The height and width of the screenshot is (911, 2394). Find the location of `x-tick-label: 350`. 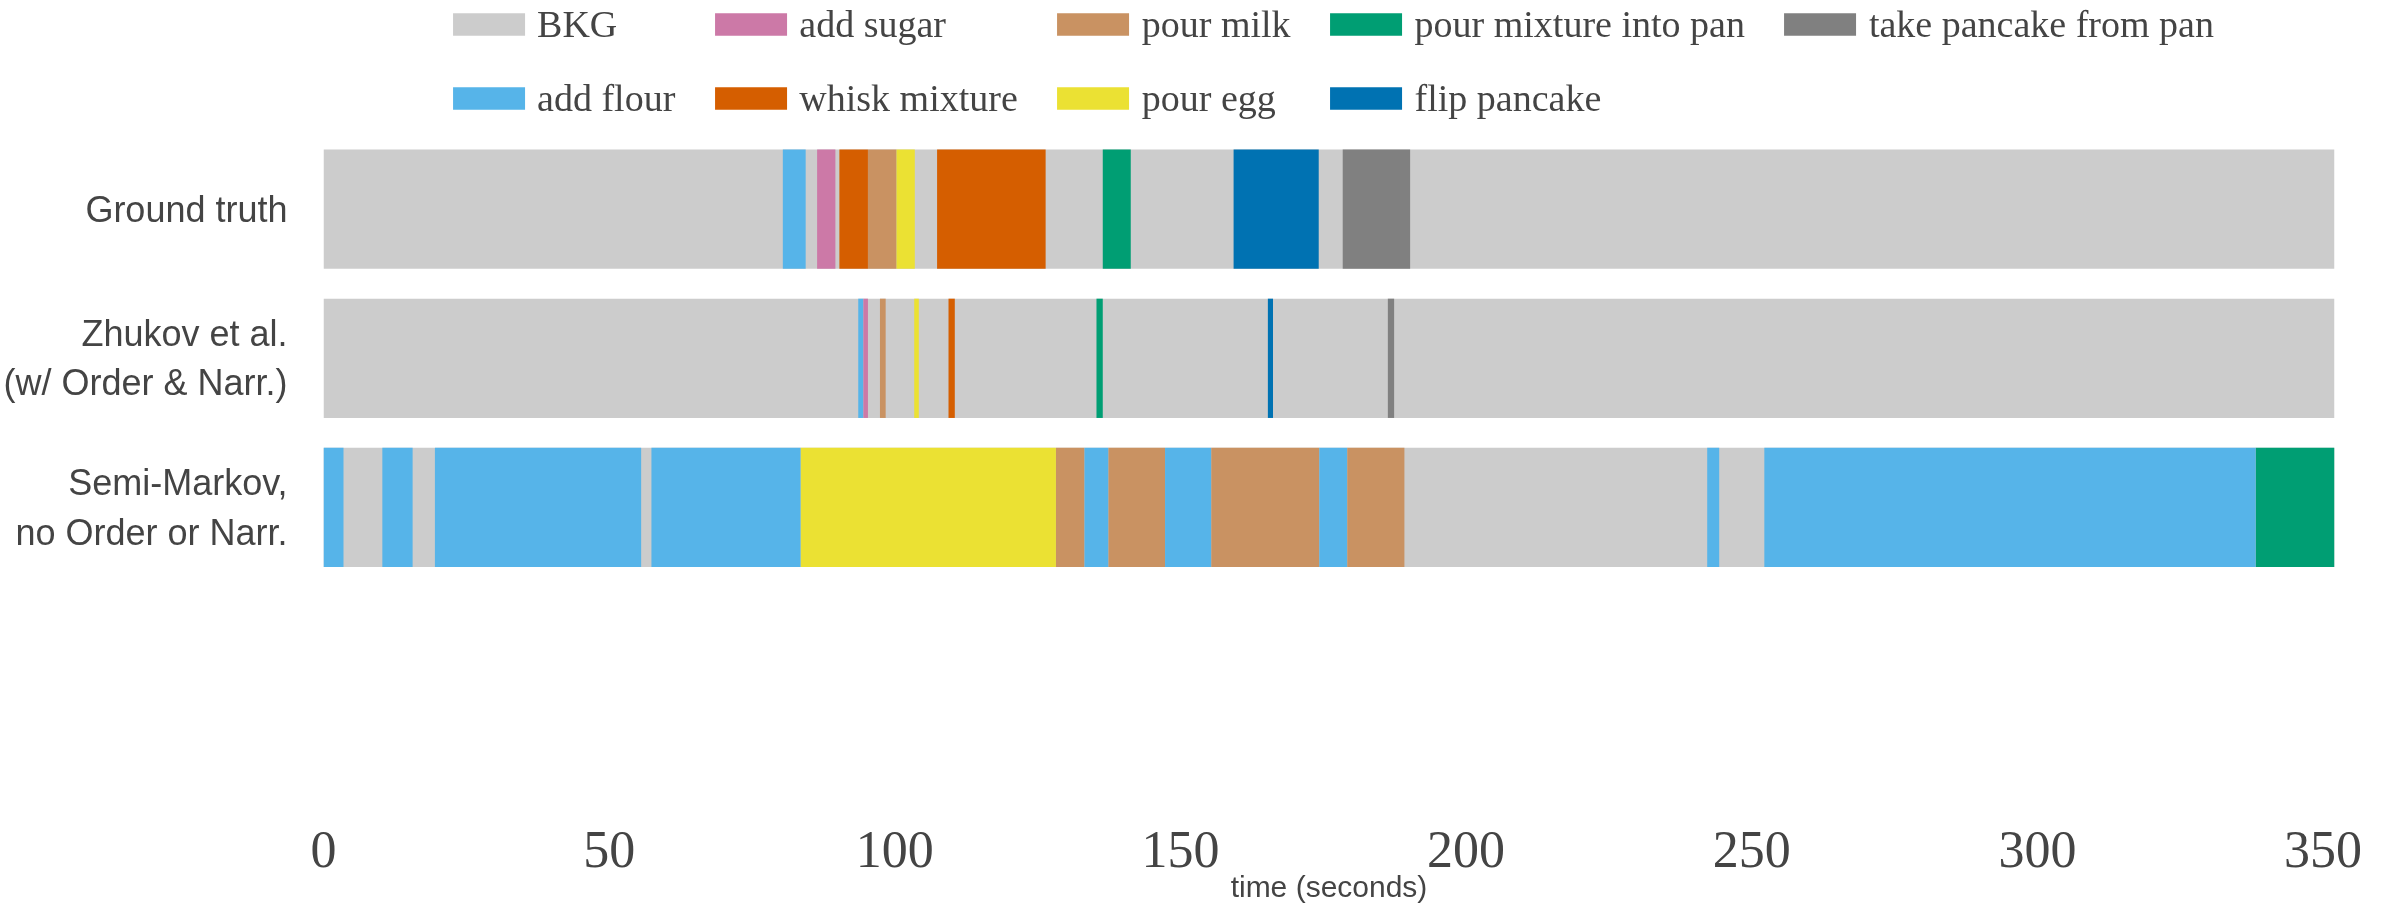

x-tick-label: 350 is located at coordinates (2323, 849).